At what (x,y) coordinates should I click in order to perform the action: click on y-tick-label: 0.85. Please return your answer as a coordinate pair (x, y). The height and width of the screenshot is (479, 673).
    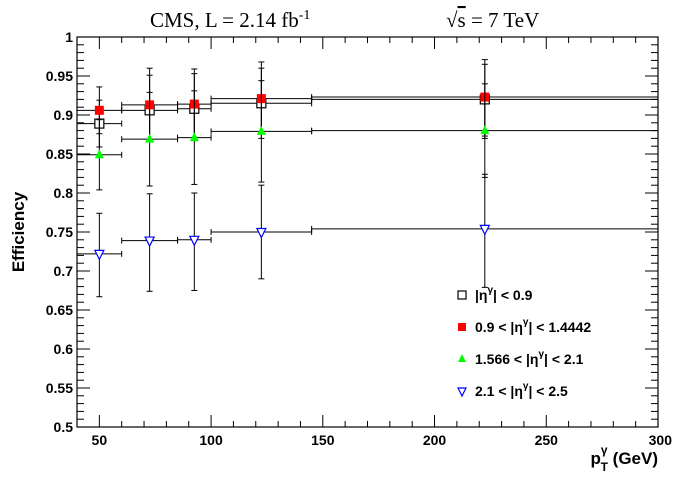
    Looking at the image, I should click on (59, 154).